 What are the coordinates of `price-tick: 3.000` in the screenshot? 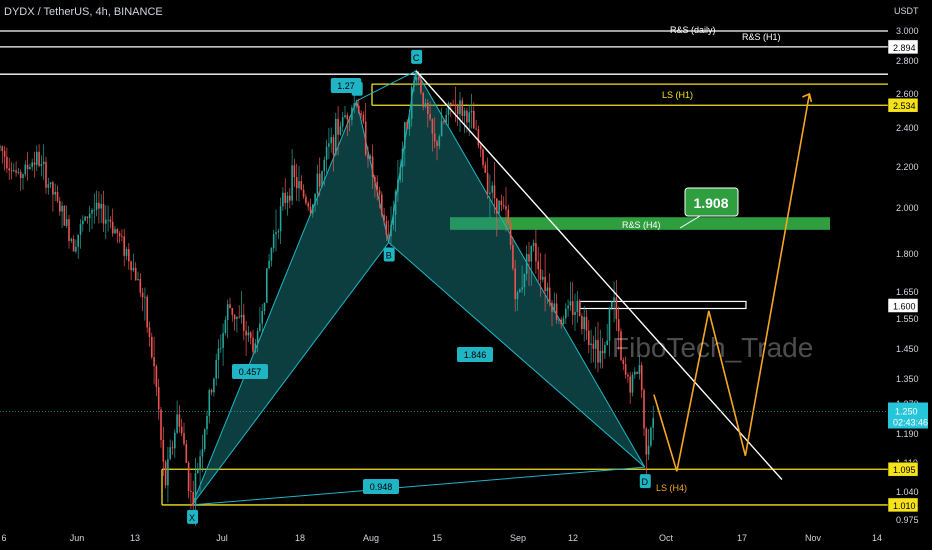 It's located at (907, 31).